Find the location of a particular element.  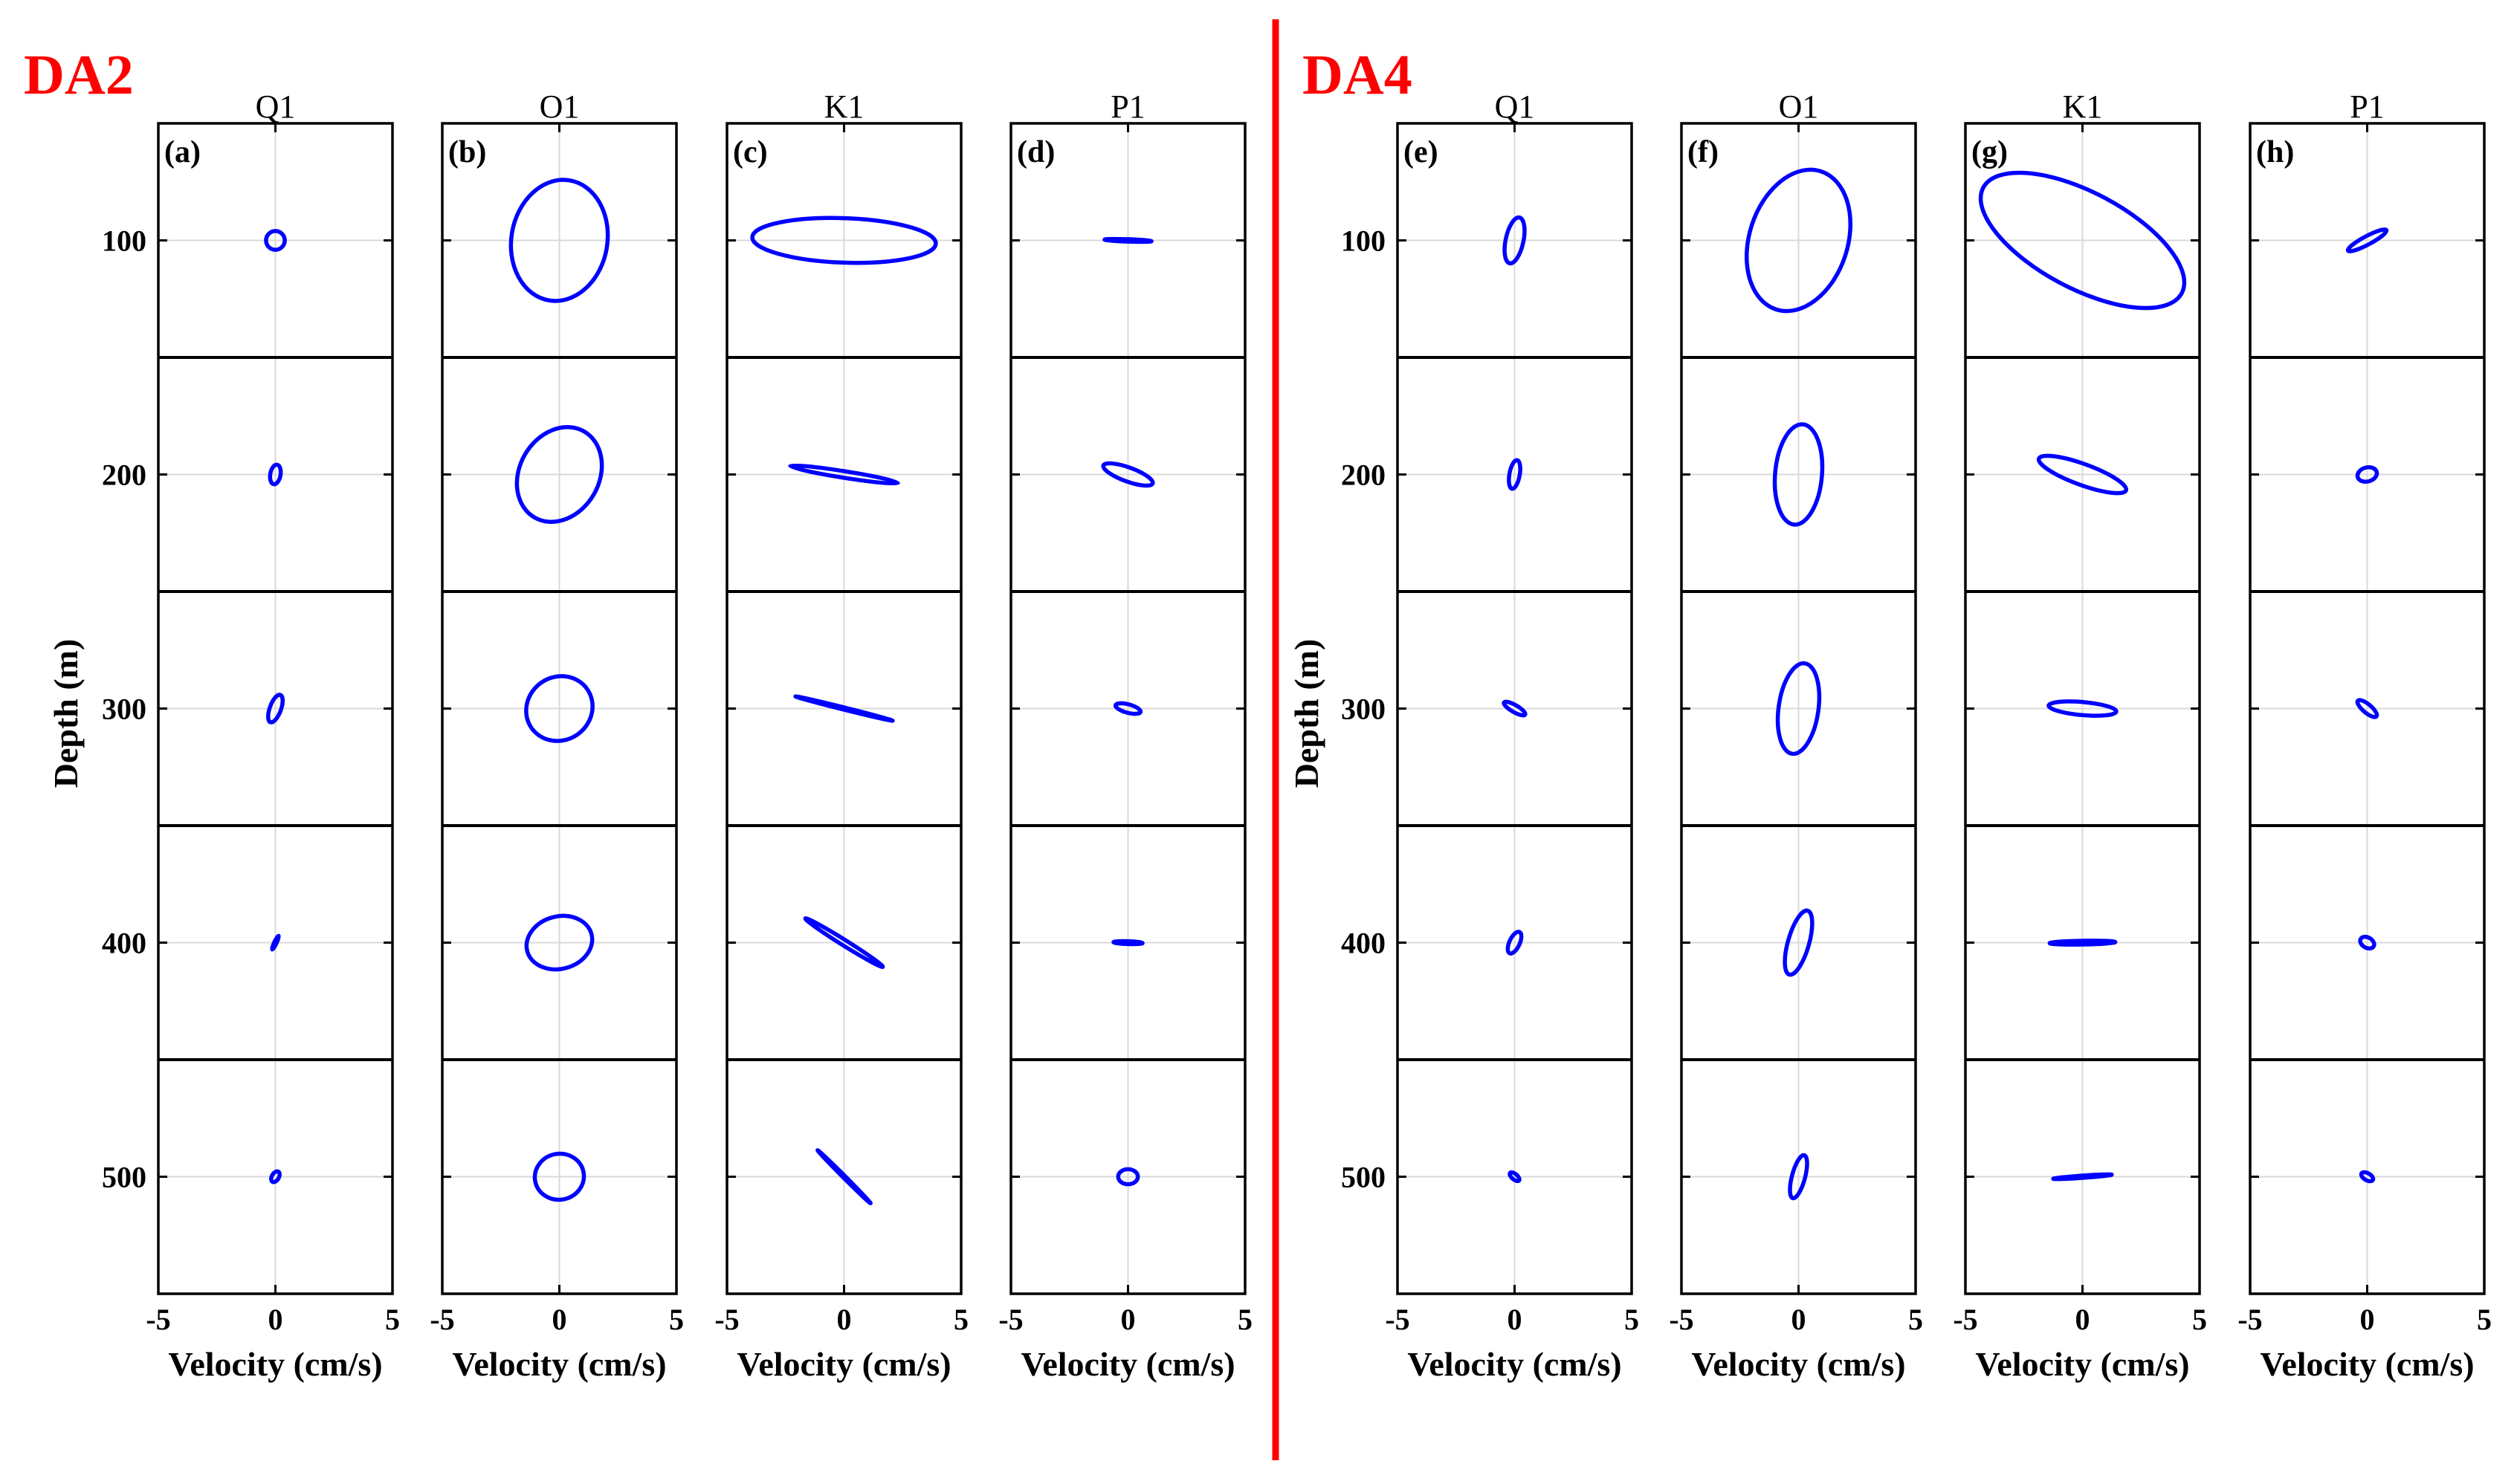

panel-letter-c: (c) is located at coordinates (751, 152).